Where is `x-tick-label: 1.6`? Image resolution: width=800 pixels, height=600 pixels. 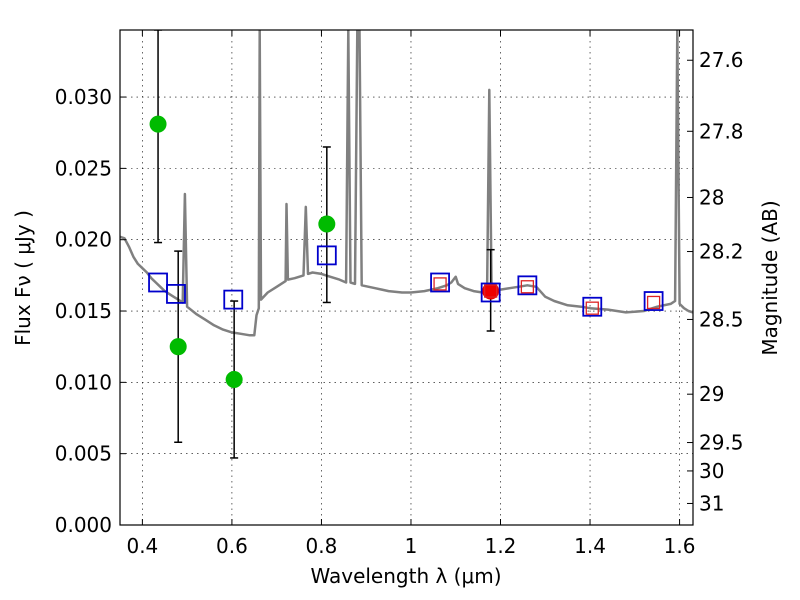
x-tick-label: 1.6 is located at coordinates (680, 546).